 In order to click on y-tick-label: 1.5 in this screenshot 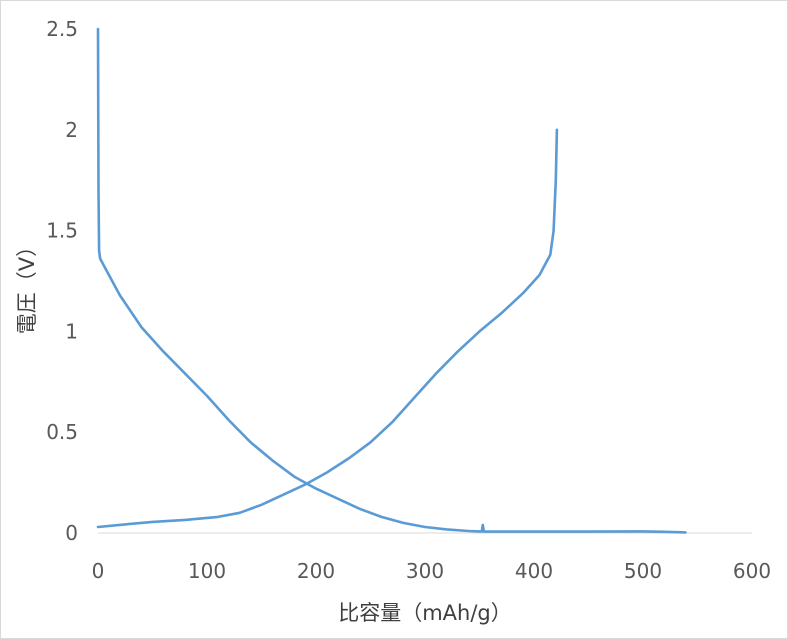, I will do `click(62, 231)`.